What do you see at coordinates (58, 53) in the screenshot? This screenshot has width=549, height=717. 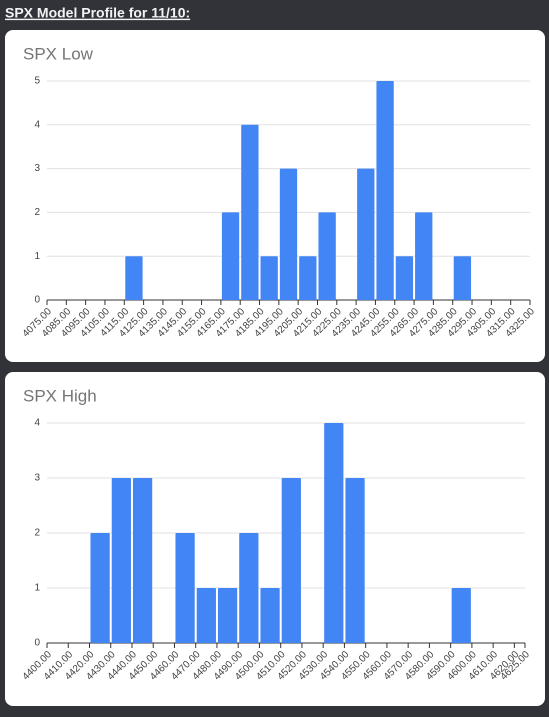 I see `chart-title: SPX Low` at bounding box center [58, 53].